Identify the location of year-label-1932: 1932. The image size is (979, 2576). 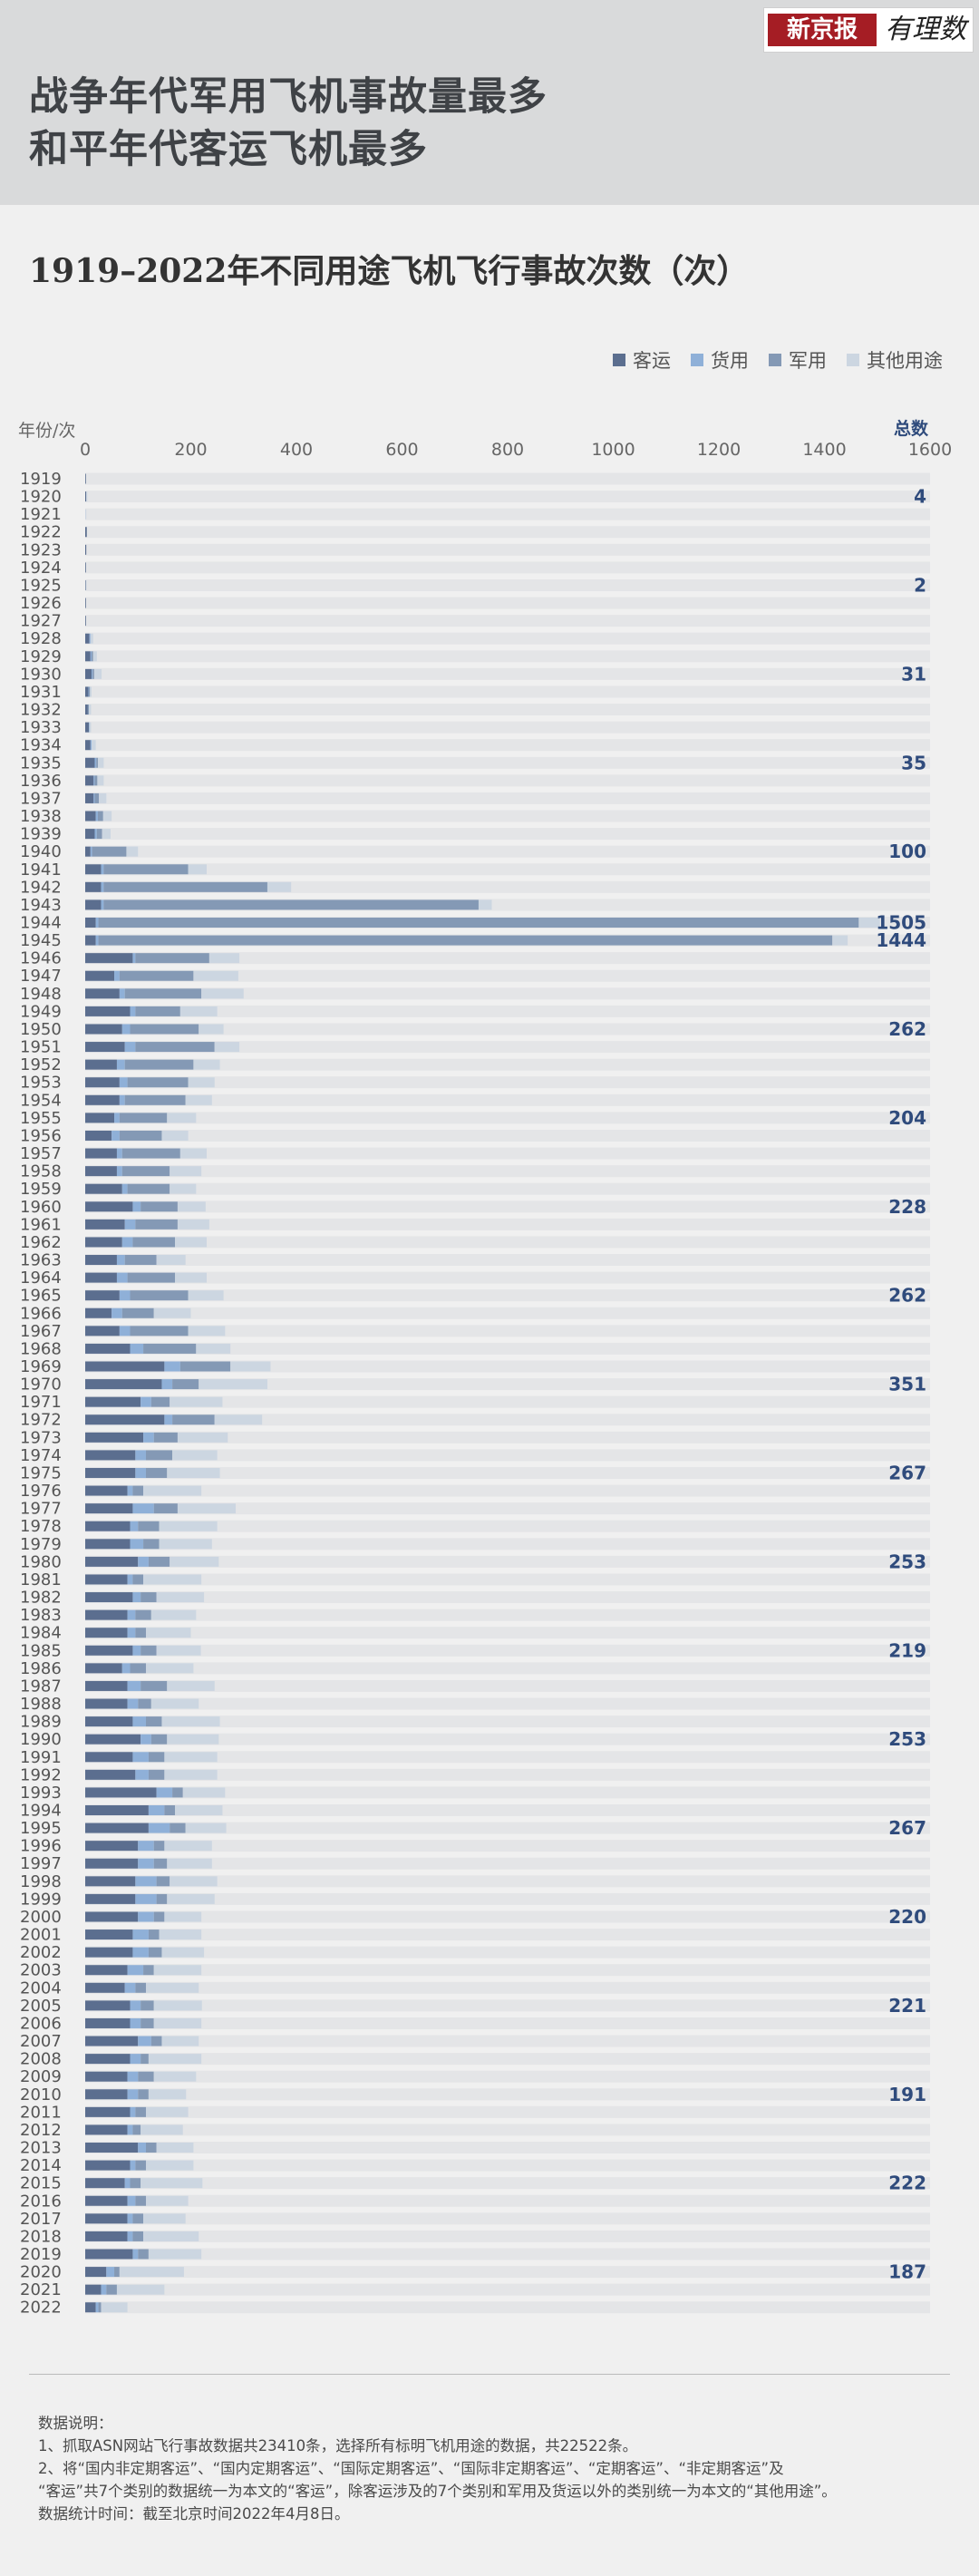
(41, 710).